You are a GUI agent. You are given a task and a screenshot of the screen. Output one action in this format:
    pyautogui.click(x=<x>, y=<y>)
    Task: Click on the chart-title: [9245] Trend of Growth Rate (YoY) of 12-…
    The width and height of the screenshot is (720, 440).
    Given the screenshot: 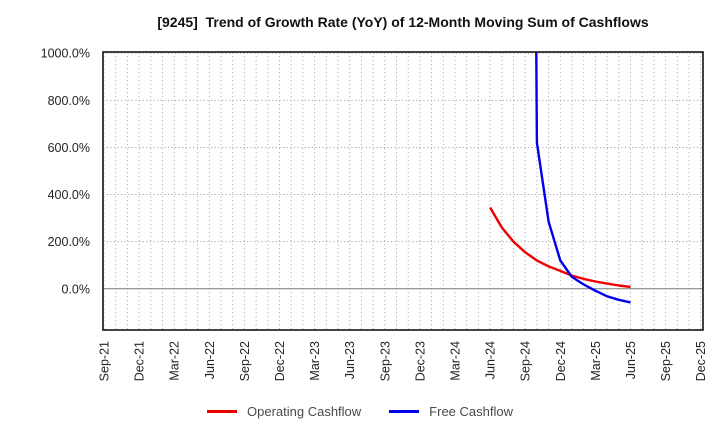 What is the action you would take?
    pyautogui.click(x=403, y=22)
    